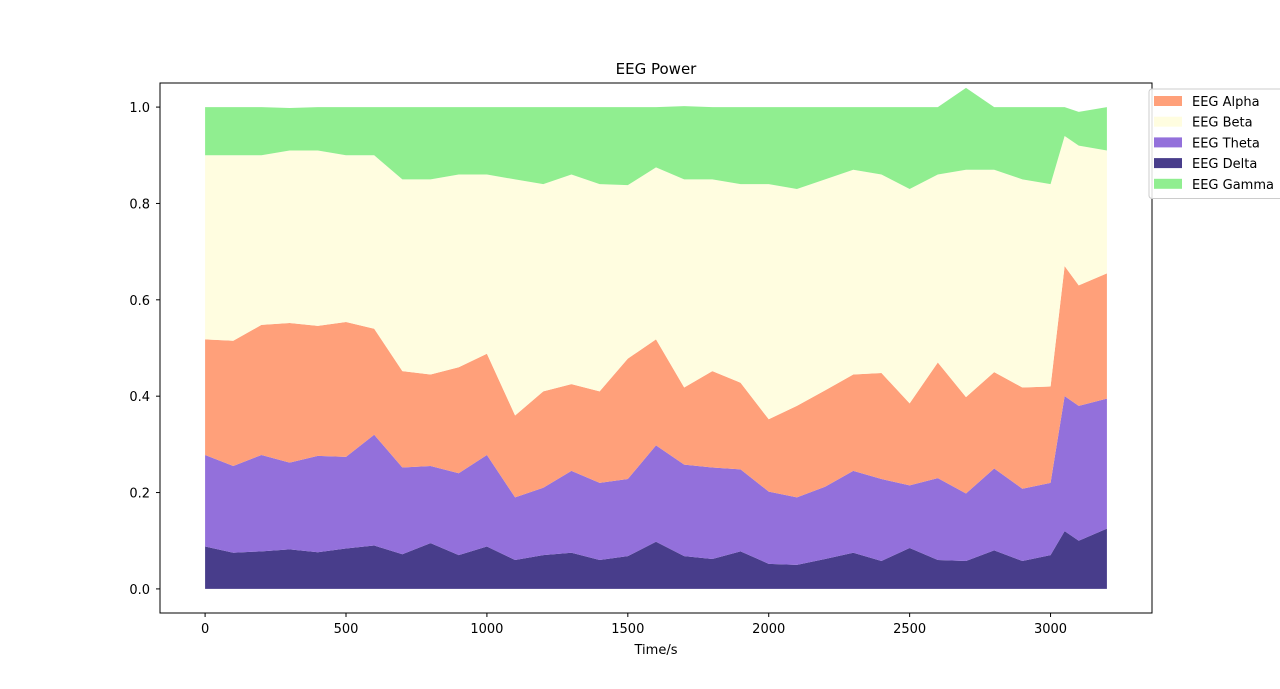  What do you see at coordinates (139, 494) in the screenshot?
I see `y-tick-label: 0.2` at bounding box center [139, 494].